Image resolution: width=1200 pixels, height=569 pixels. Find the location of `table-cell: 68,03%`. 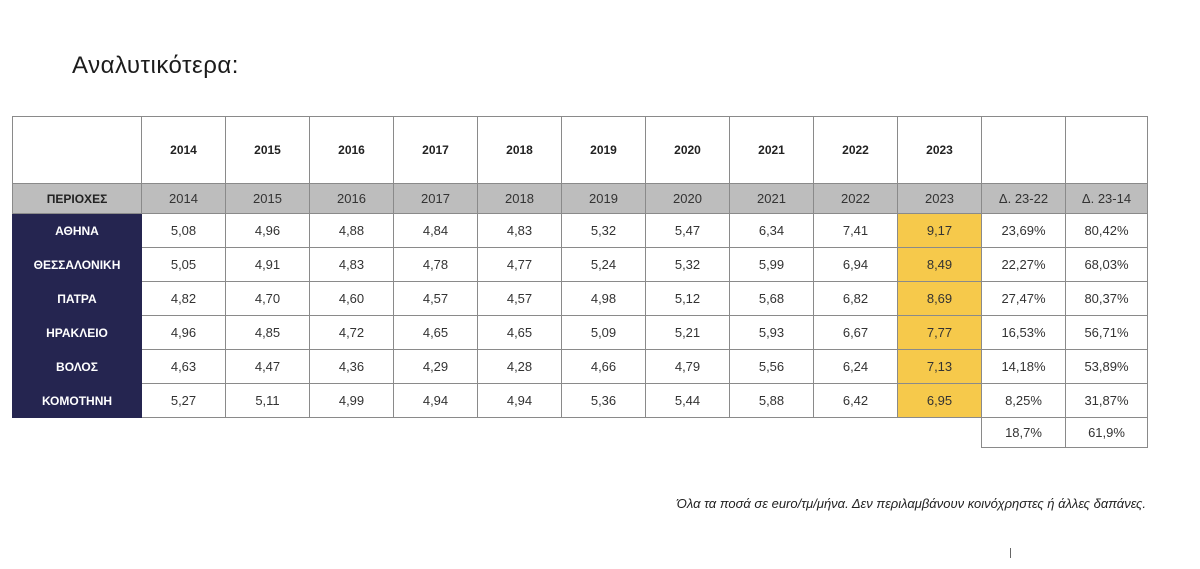

table-cell: 68,03% is located at coordinates (1106, 264).